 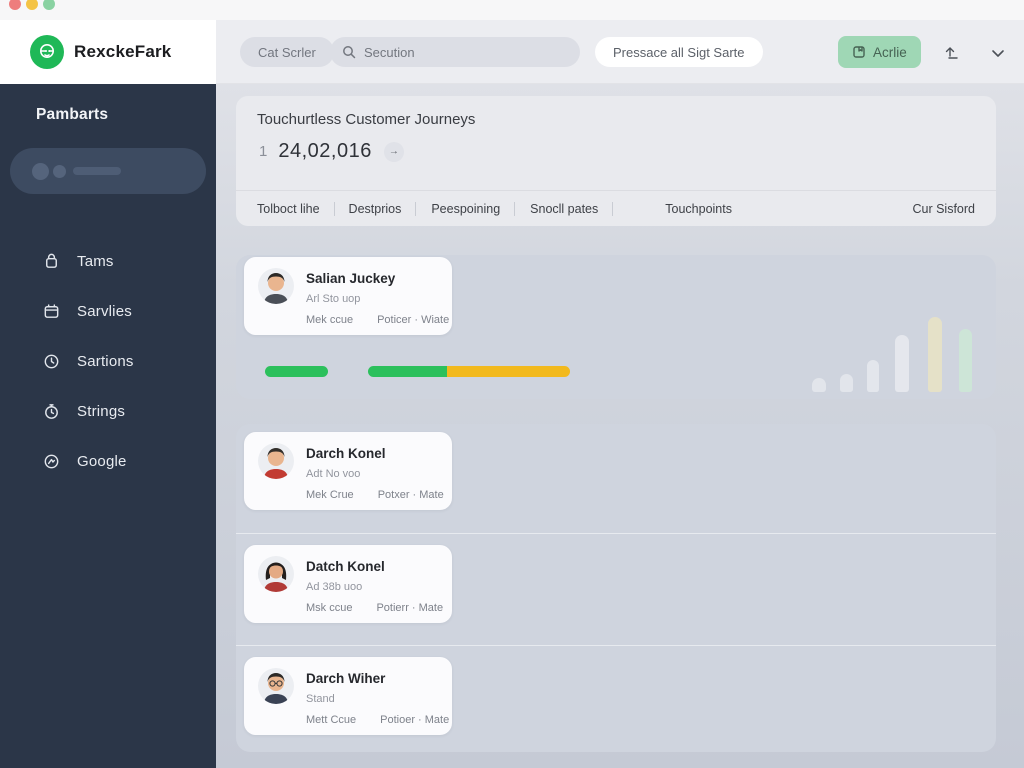 I want to click on brand-logo-icon, so click(x=47, y=52).